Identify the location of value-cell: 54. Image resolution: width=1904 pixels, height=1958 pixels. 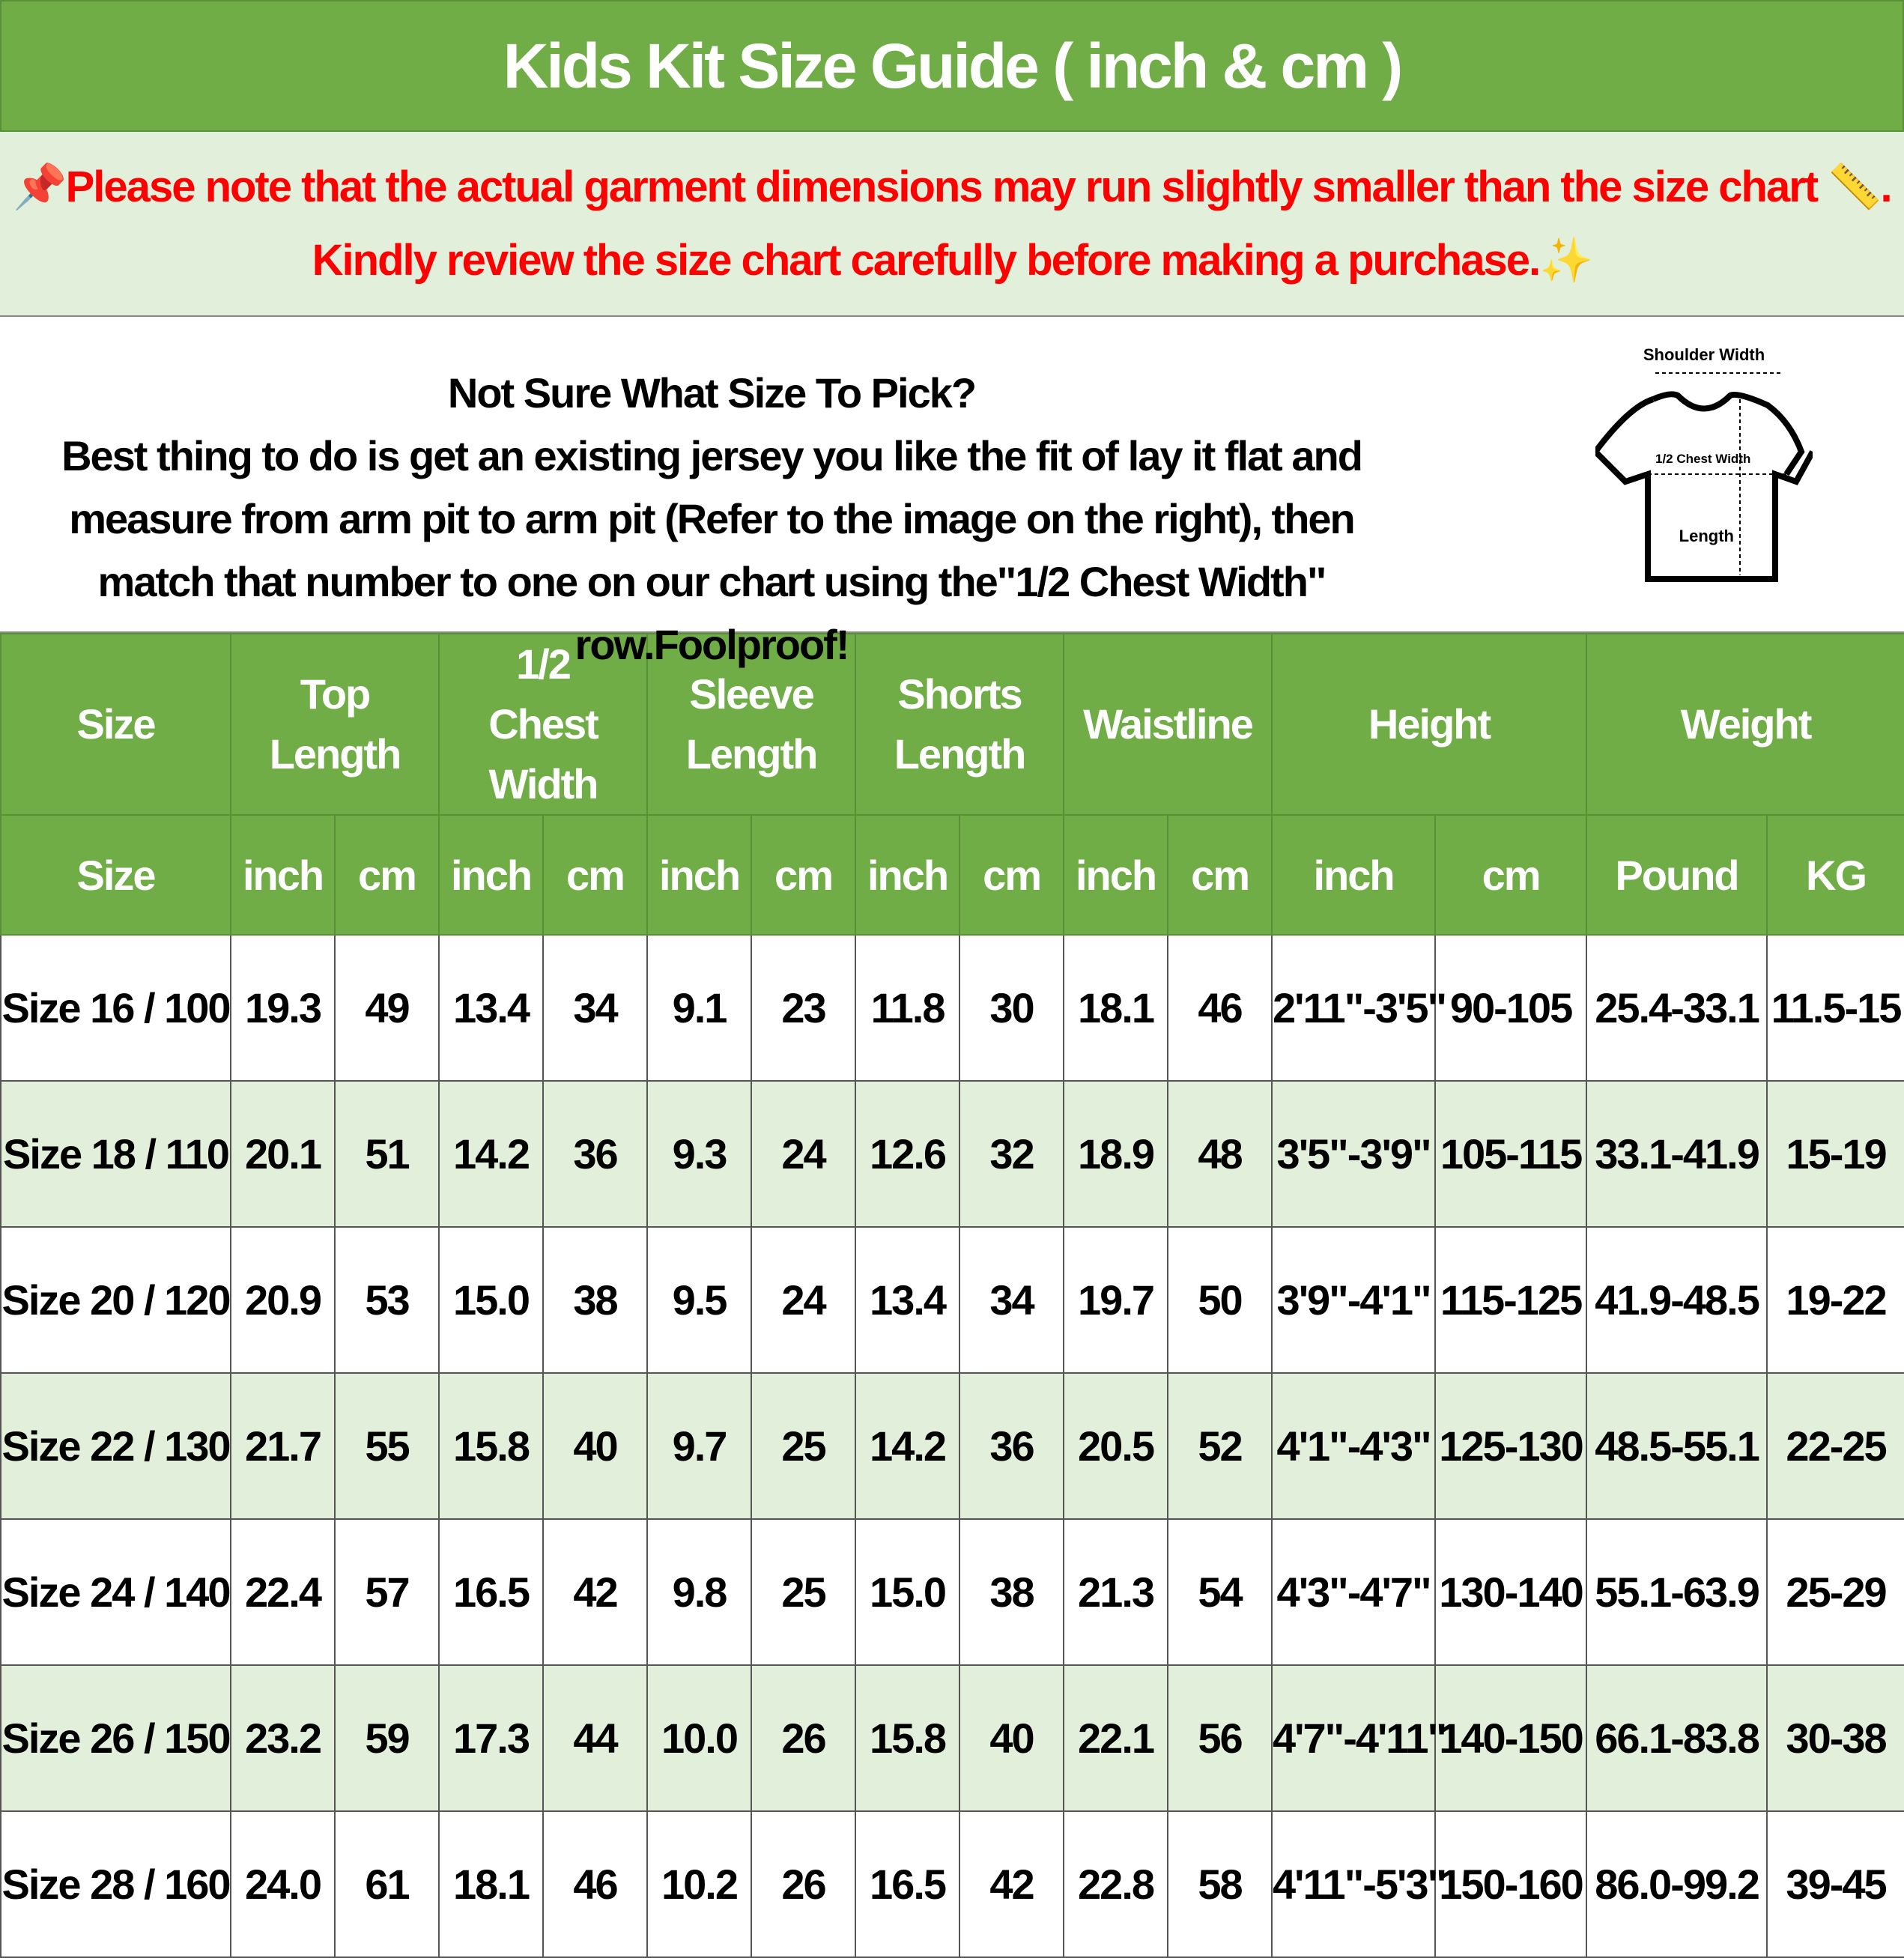
(1220, 1592).